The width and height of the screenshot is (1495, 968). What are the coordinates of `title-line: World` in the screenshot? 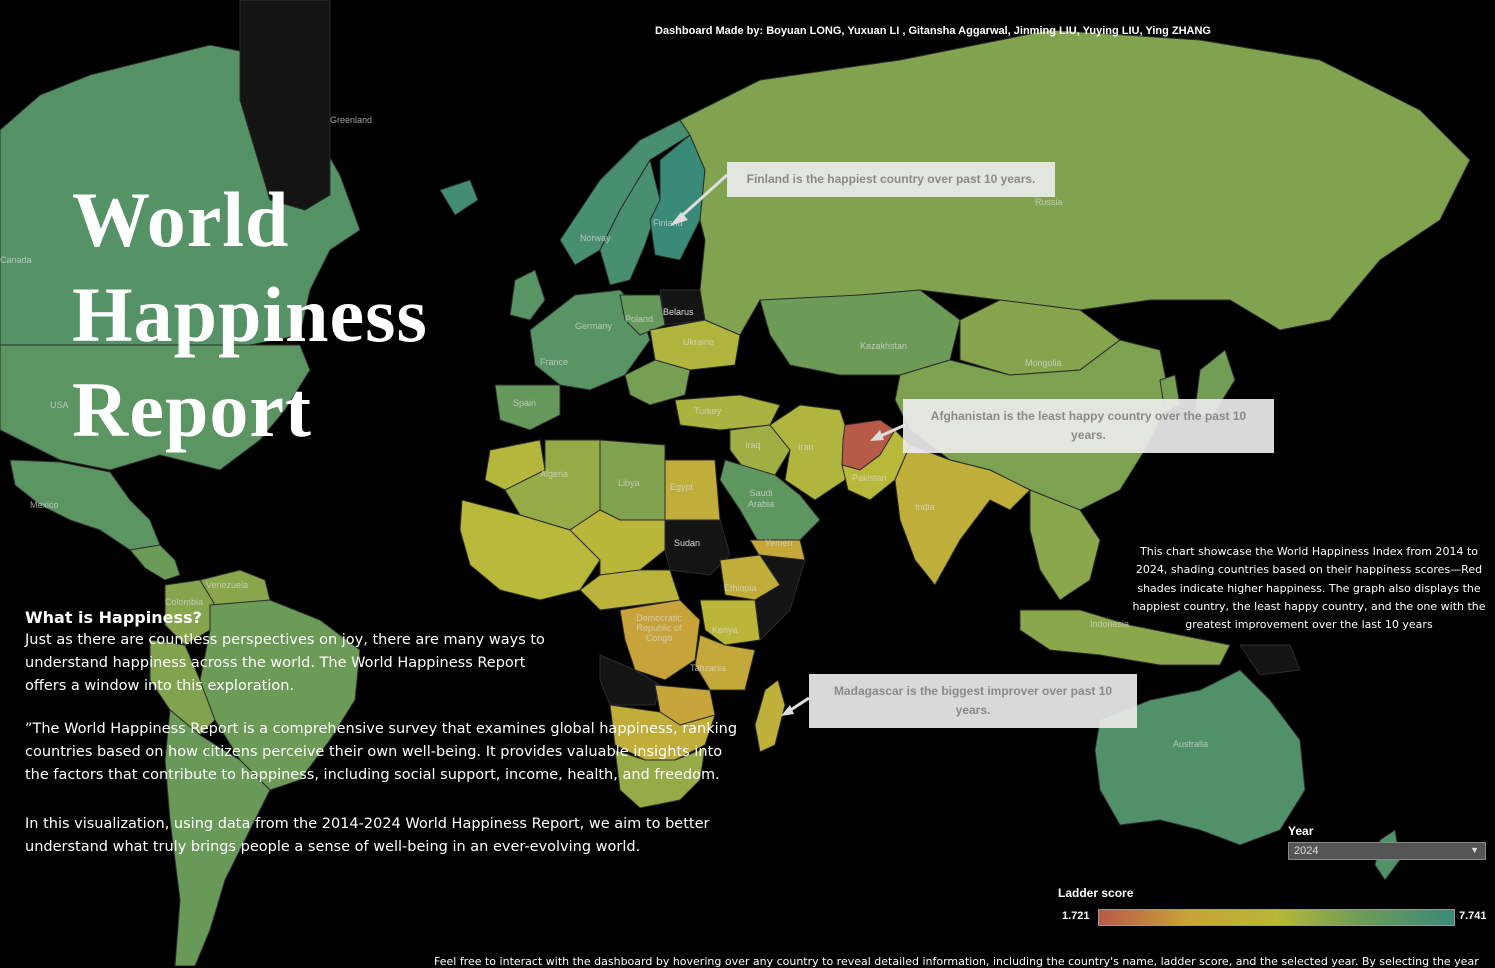 It's located at (181, 219).